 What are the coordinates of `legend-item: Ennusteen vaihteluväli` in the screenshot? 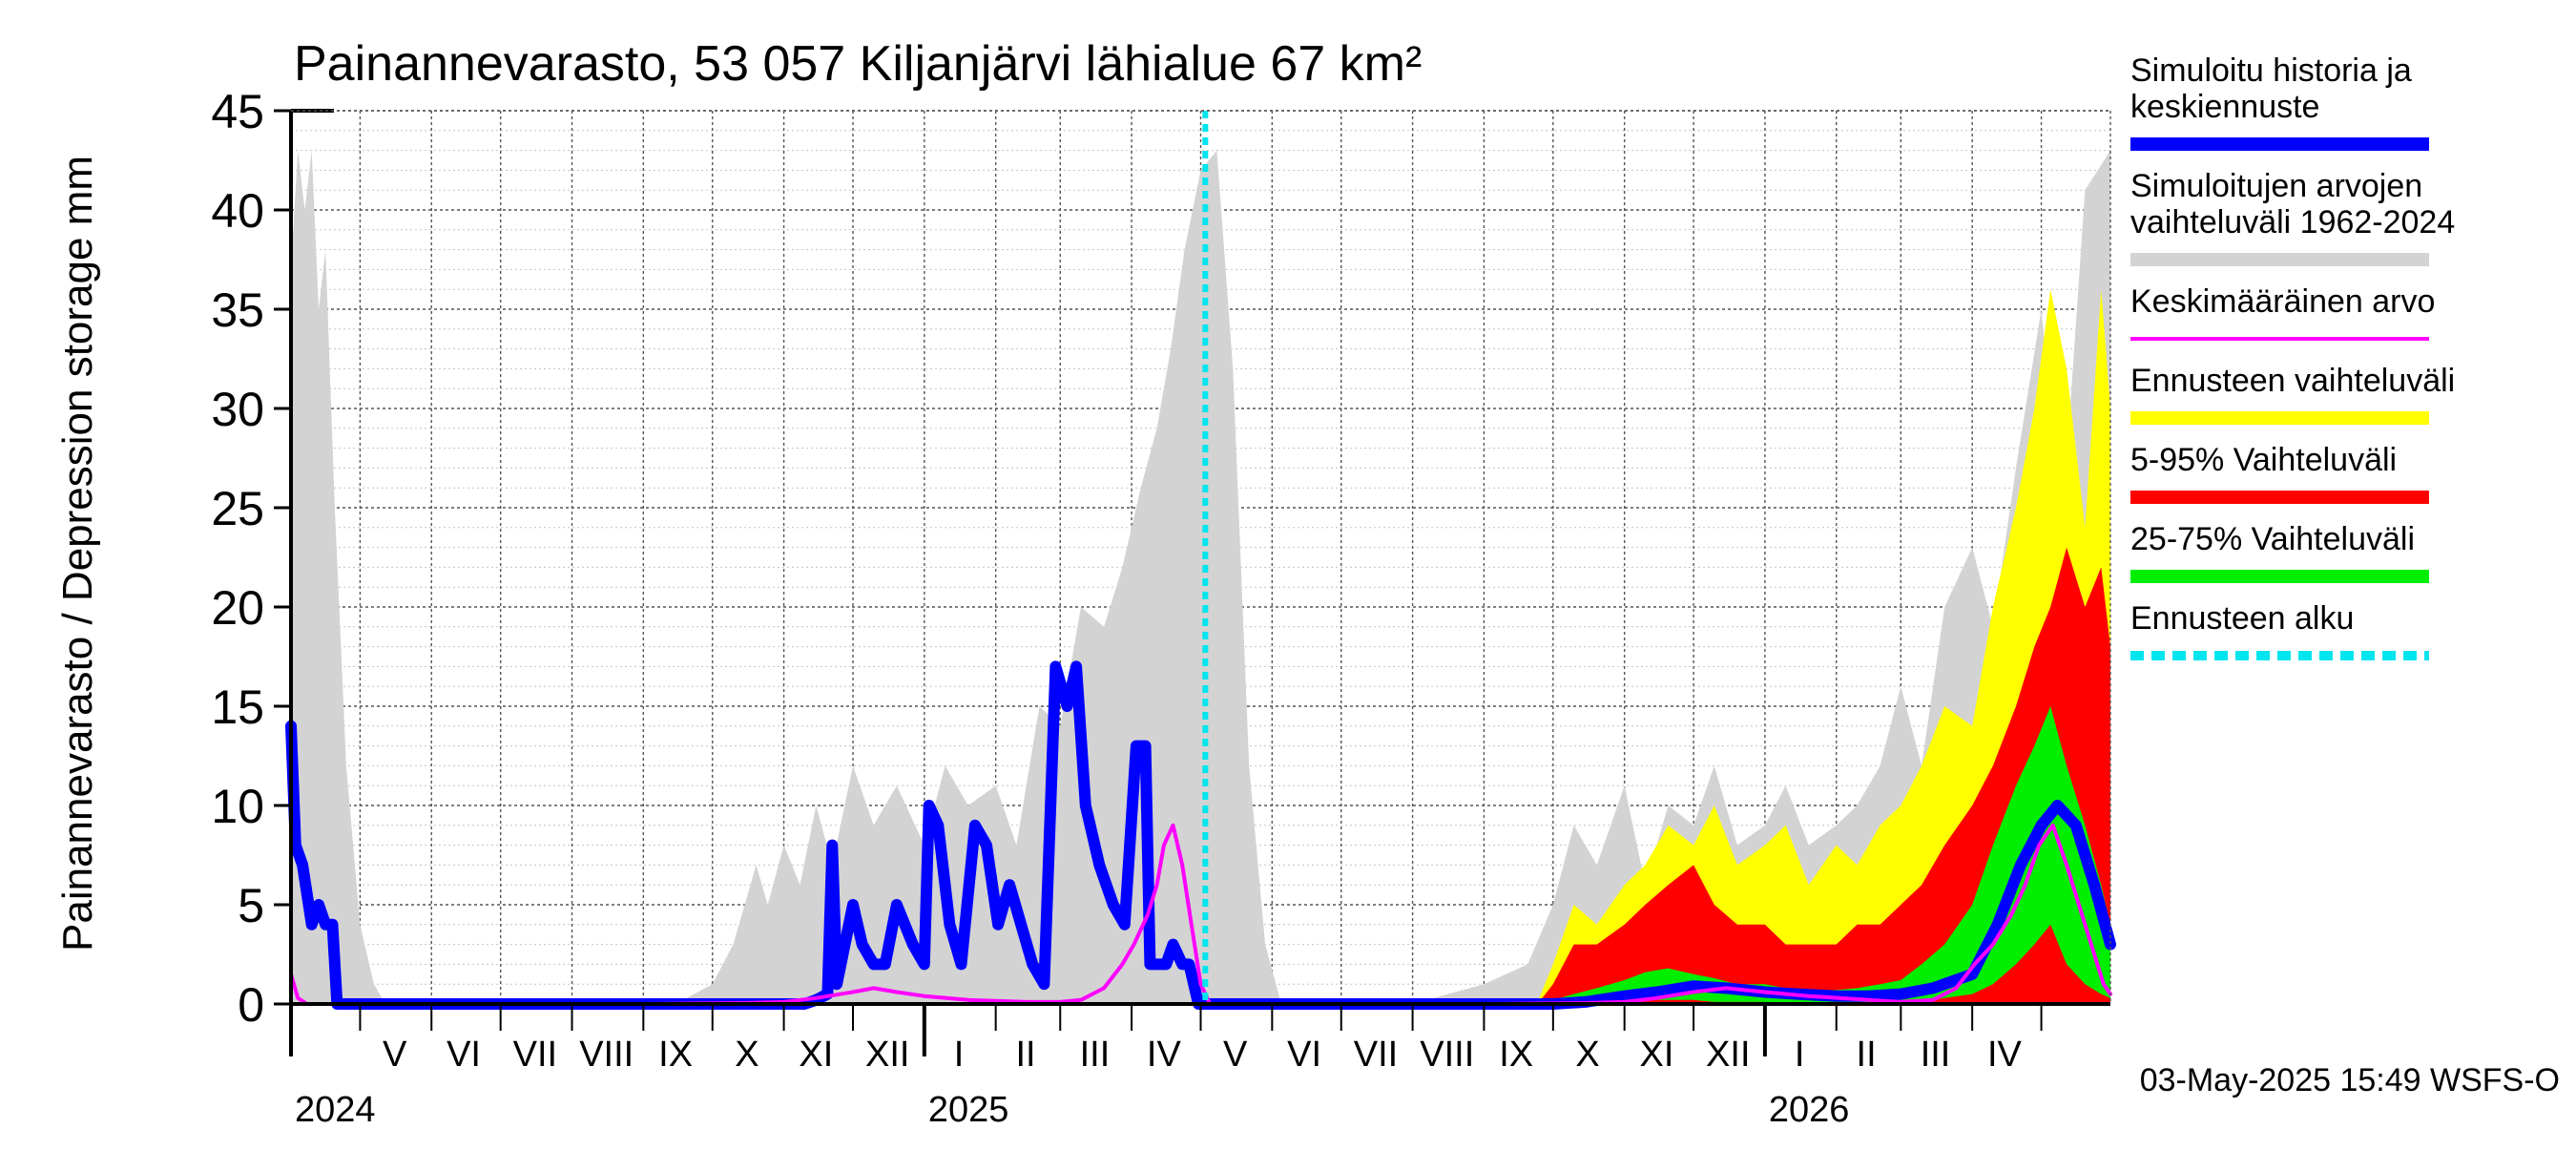 It's located at (2292, 394).